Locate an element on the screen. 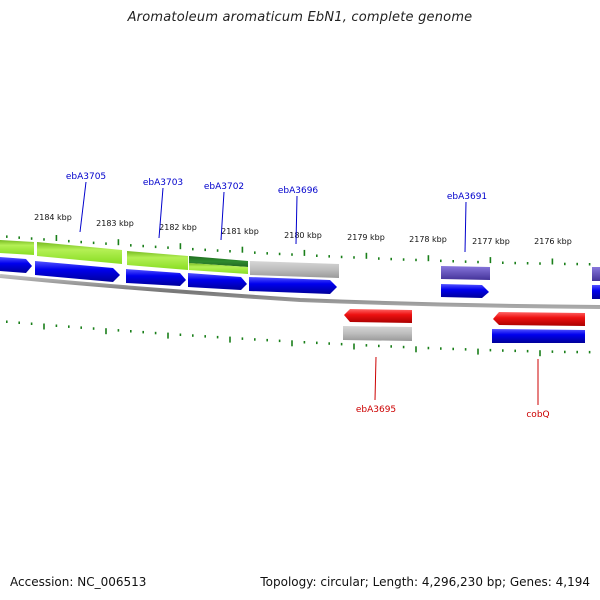 Image resolution: width=600 pixels, height=600 pixels. genome-backbone is located at coordinates (300, 291).